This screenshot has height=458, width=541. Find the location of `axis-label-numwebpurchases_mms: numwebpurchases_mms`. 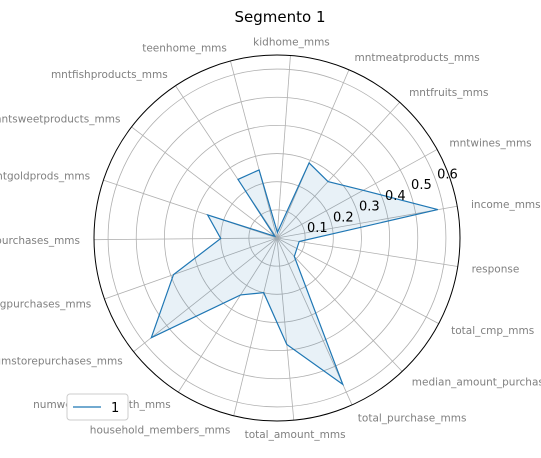

axis-label-numwebpurchases_mms: numwebpurchases_mms is located at coordinates (40, 241).